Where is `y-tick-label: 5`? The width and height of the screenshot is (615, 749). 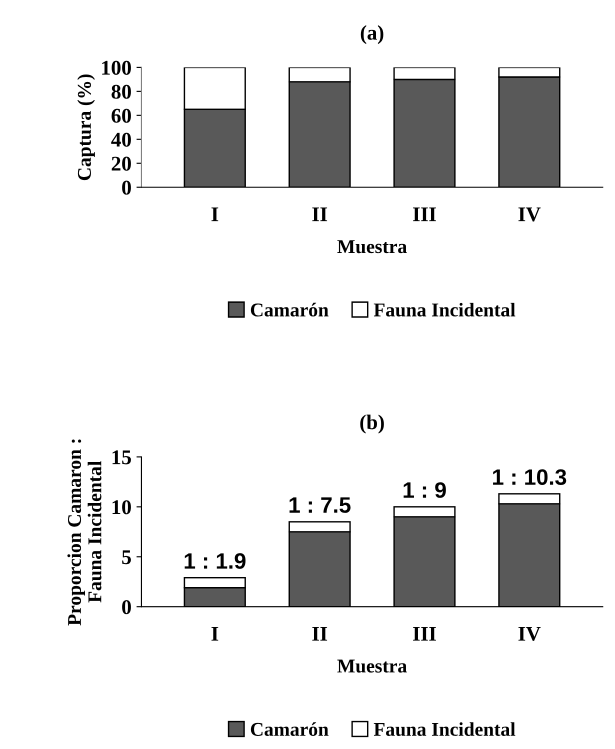
y-tick-label: 5 is located at coordinates (126, 557).